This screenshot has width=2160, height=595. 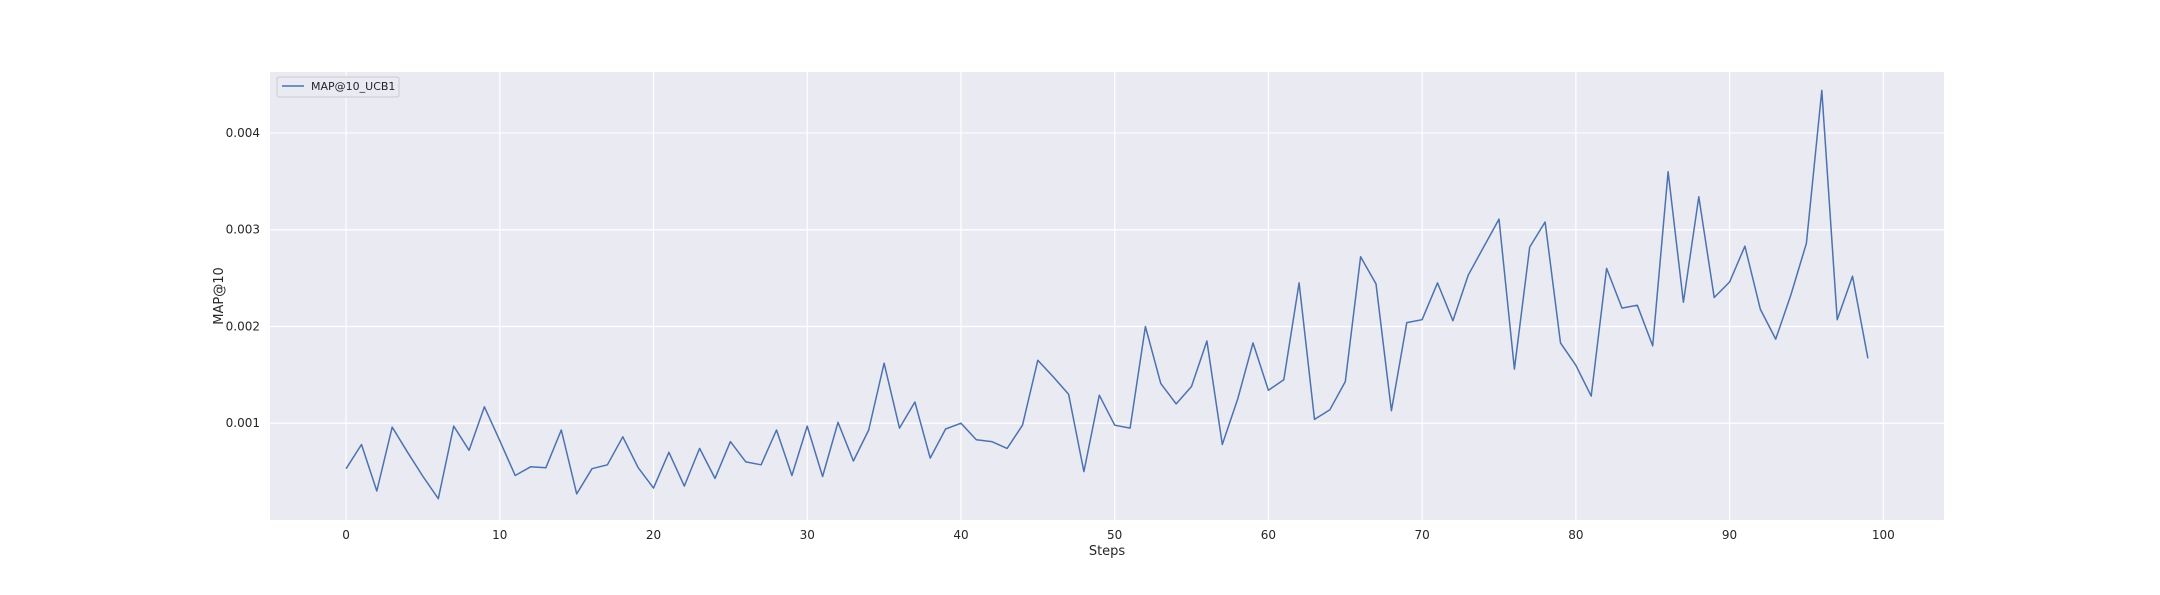 What do you see at coordinates (960, 535) in the screenshot?
I see `x-tick-label: 40` at bounding box center [960, 535].